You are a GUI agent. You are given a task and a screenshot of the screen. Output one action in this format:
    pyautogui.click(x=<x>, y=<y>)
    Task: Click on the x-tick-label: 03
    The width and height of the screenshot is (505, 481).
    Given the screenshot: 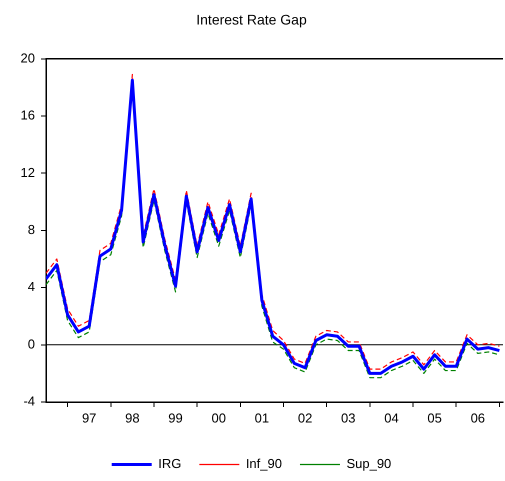 What is the action you would take?
    pyautogui.click(x=348, y=418)
    